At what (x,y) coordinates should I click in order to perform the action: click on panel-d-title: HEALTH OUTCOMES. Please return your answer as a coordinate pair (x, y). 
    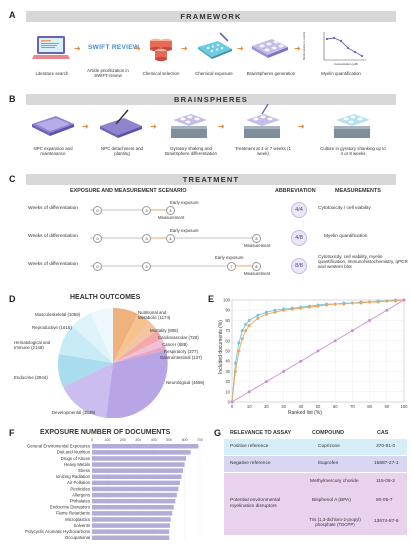
    Looking at the image, I should click on (105, 297).